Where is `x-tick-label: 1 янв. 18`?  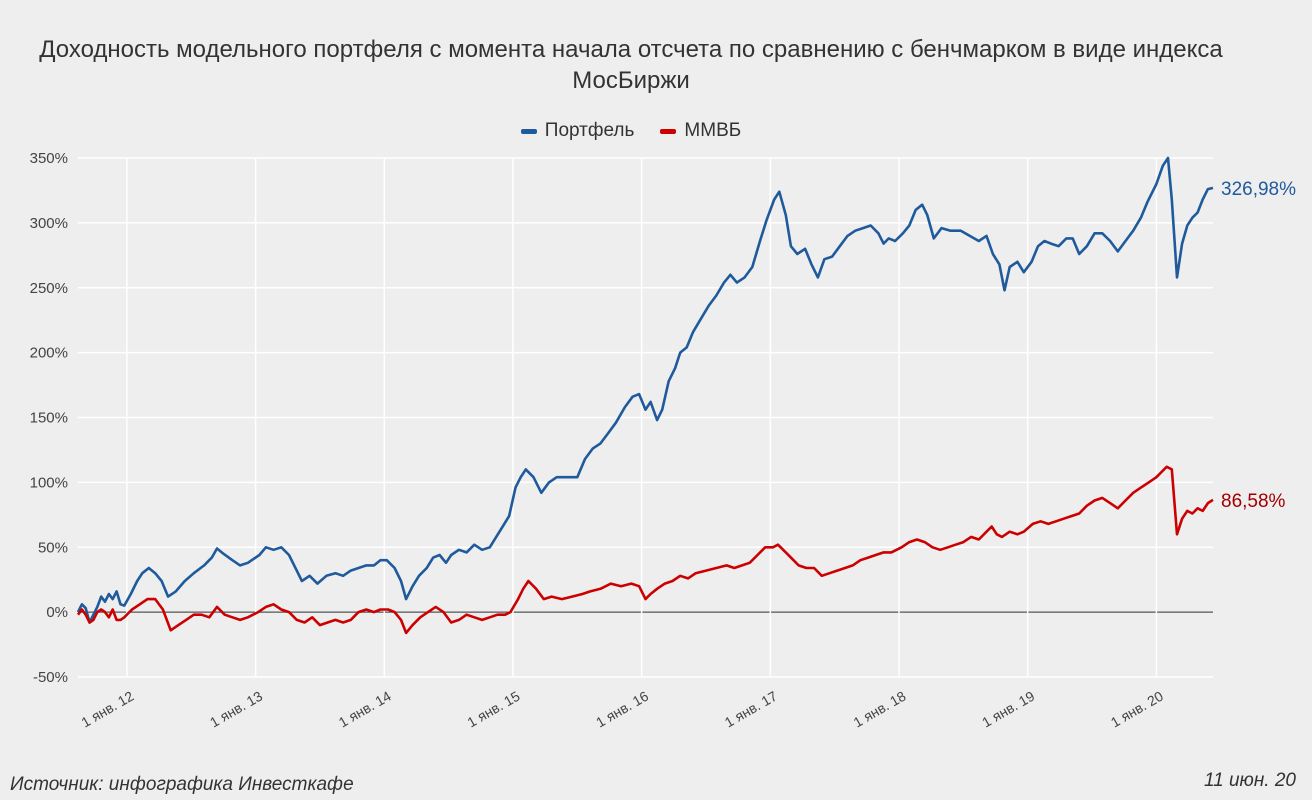 x-tick-label: 1 янв. 18 is located at coordinates (879, 709).